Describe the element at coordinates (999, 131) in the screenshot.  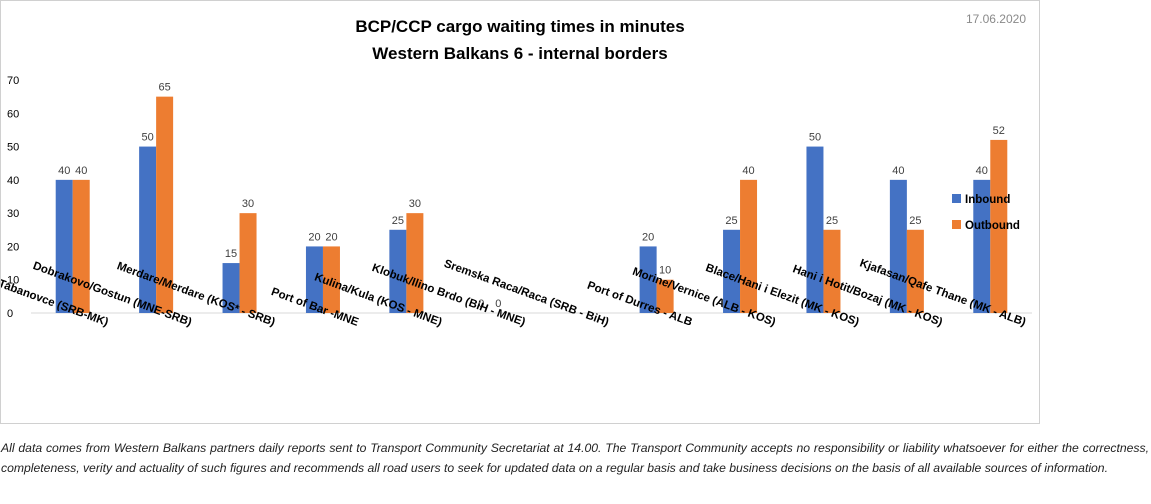
I see `data-label-outbound: 52` at that location.